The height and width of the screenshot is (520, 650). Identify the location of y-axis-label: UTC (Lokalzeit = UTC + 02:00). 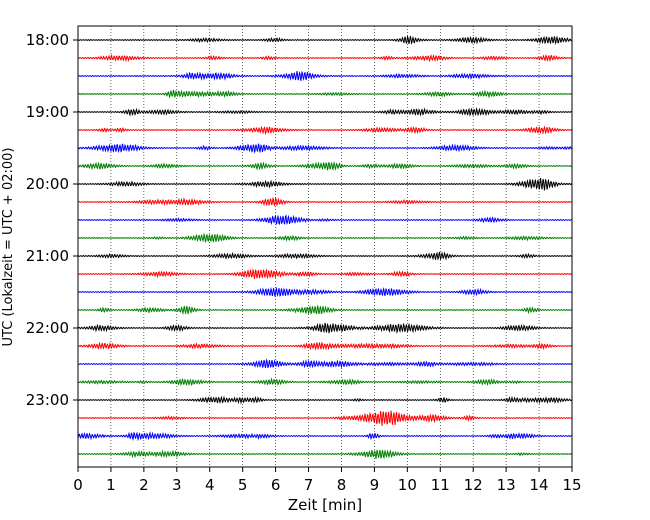
(8, 247).